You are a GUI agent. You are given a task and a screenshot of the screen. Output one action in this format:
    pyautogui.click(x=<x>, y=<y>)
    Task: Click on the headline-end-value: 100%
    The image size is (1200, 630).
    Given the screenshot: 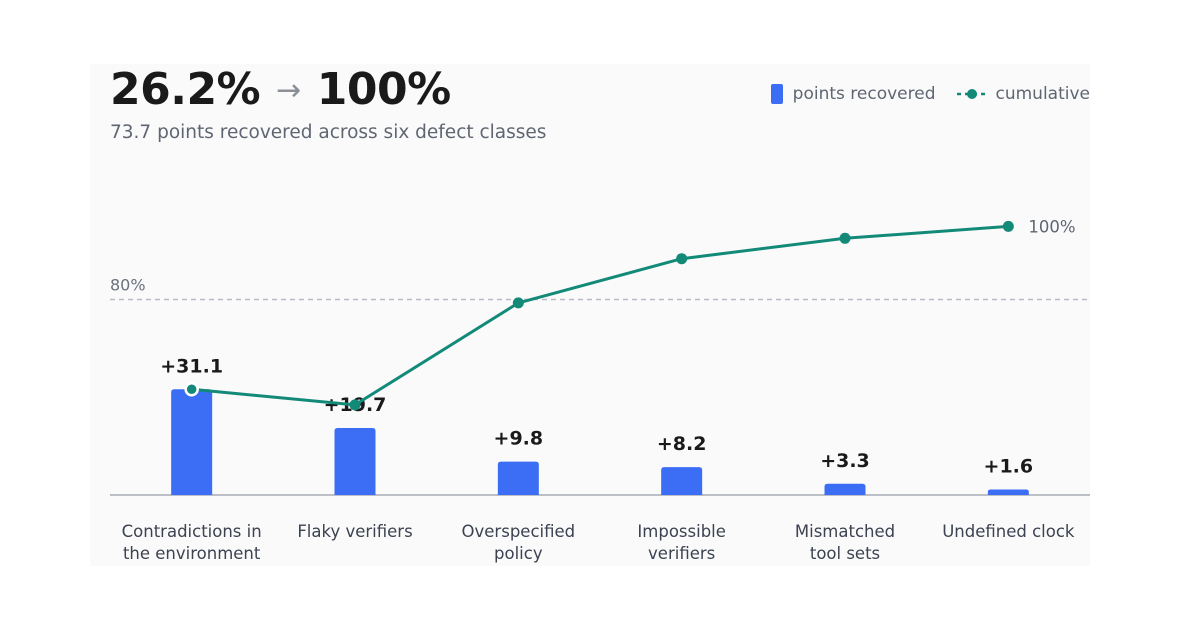 What is the action you would take?
    pyautogui.click(x=383, y=89)
    